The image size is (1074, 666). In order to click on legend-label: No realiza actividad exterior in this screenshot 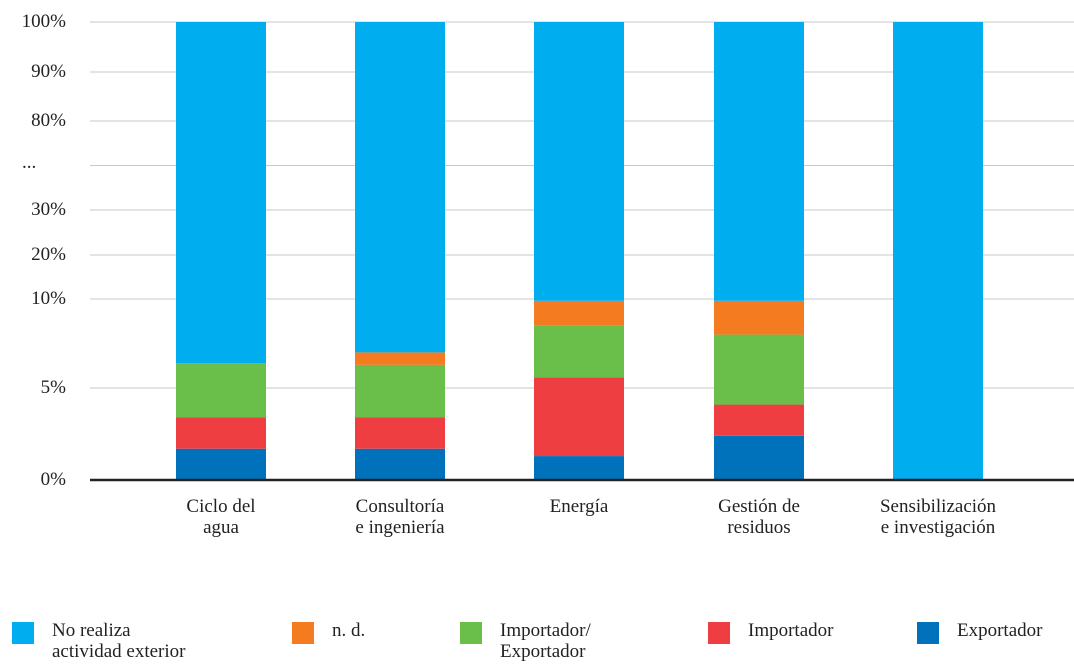, I will do `click(119, 641)`.